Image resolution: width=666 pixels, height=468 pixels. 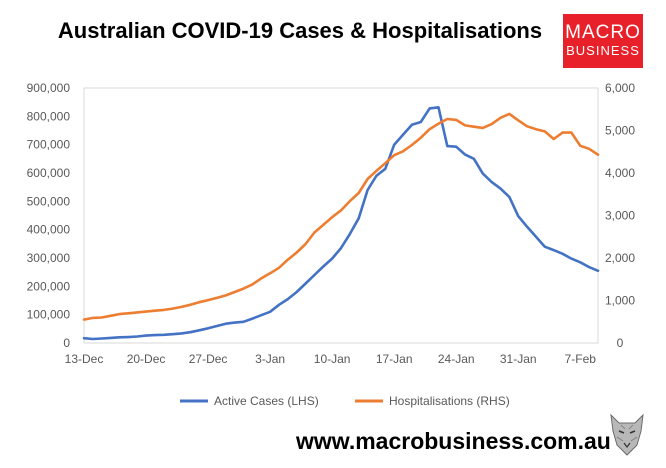 I want to click on y-left-tick-label: 700,000, so click(x=49, y=145).